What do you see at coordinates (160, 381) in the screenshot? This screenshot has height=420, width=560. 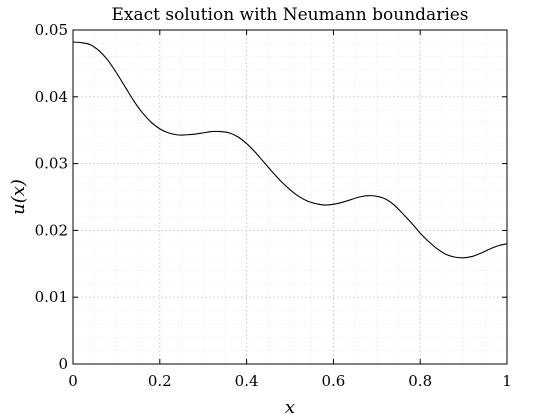 I see `x-tick-label: 0.2` at bounding box center [160, 381].